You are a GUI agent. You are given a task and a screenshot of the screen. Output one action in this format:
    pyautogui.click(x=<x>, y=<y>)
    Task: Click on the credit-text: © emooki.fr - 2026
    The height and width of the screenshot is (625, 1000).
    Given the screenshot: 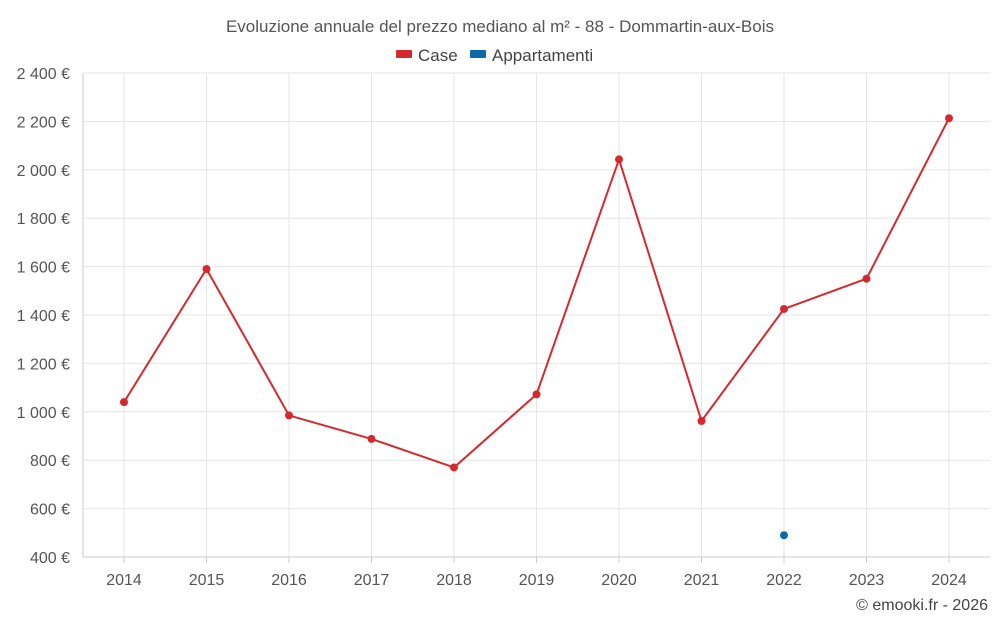 What is the action you would take?
    pyautogui.click(x=922, y=605)
    